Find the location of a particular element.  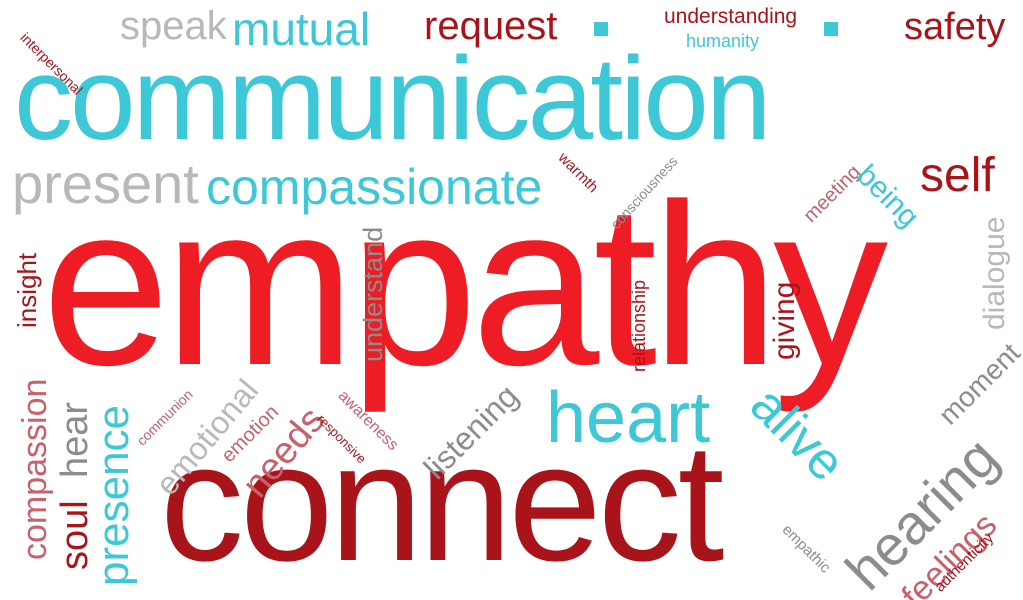

word-self: self is located at coordinates (957, 175).